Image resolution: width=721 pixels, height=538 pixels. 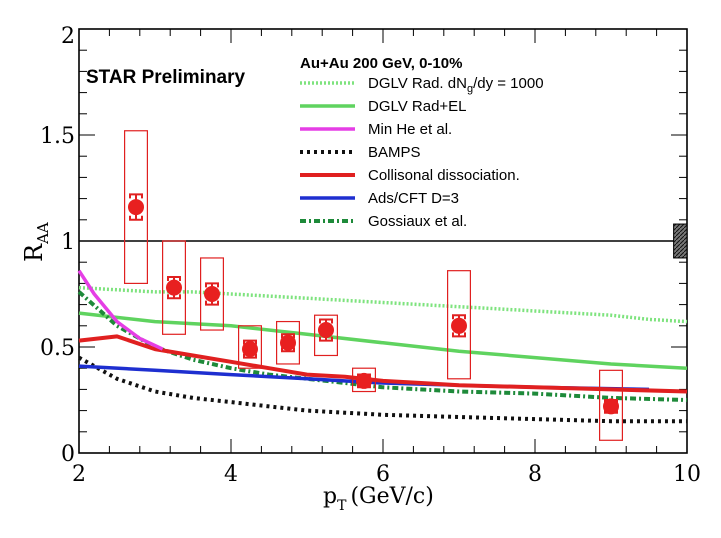 I want to click on x-tick-label: 2, so click(x=79, y=474).